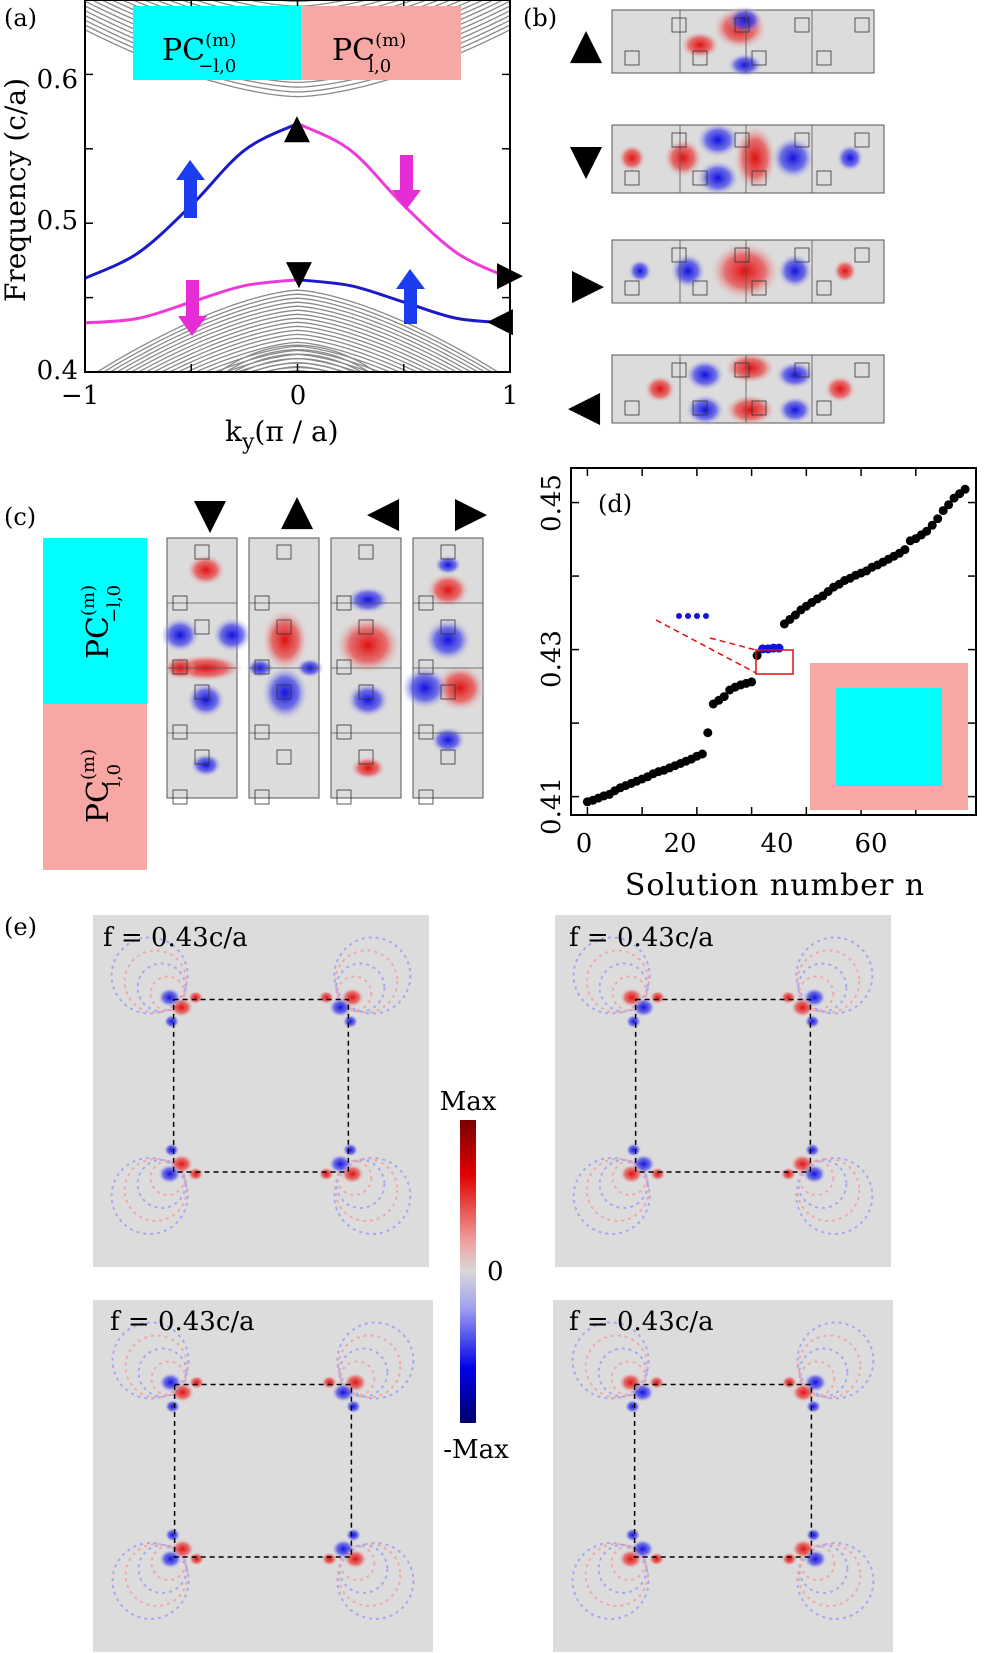 The height and width of the screenshot is (1653, 992). Describe the element at coordinates (297, 509) in the screenshot. I see `panel-c-marker-1: ▲` at that location.